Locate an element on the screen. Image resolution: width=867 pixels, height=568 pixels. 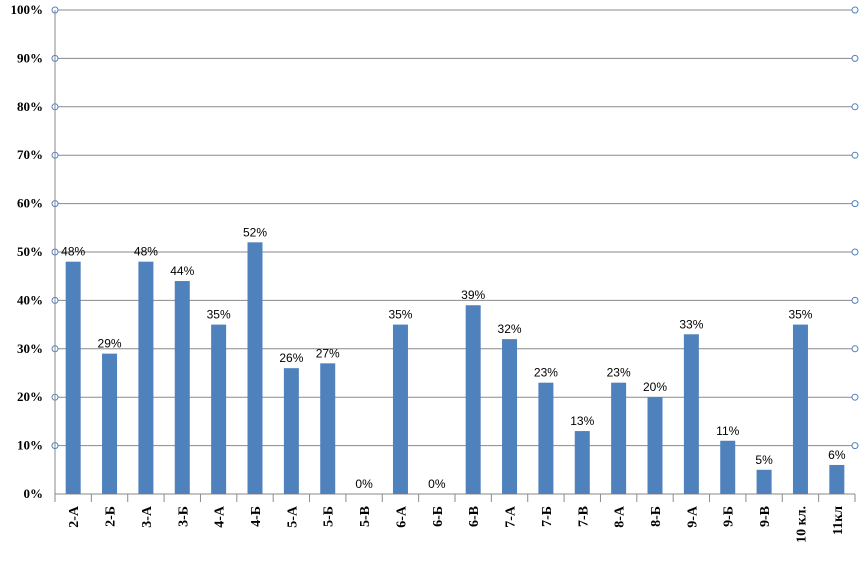
x-tick-label: 5-В is located at coordinates (365, 516).